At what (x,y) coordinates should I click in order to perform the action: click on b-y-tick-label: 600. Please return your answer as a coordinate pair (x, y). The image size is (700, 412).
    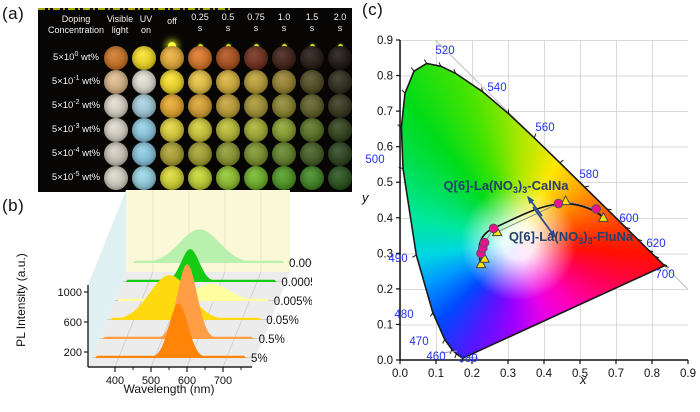
    Looking at the image, I should click on (73, 323).